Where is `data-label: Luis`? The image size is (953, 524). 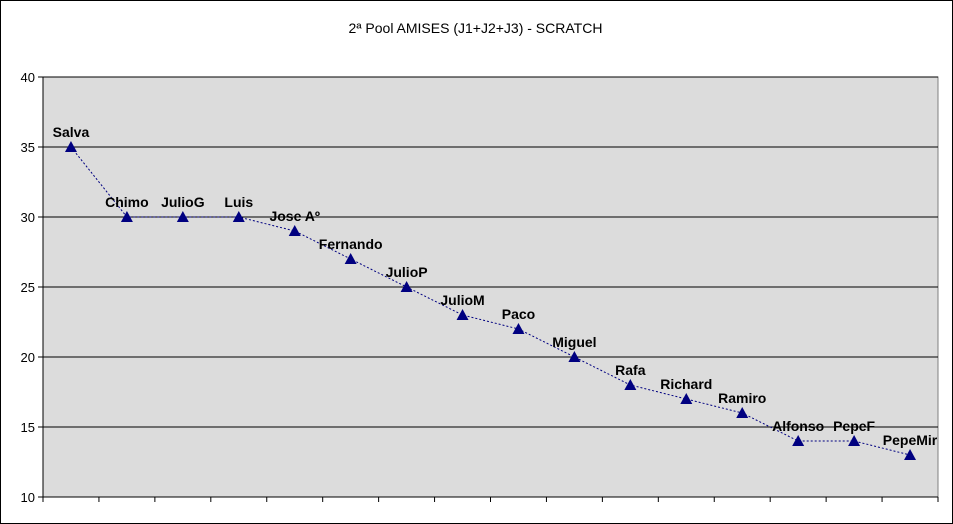 data-label: Luis is located at coordinates (238, 202).